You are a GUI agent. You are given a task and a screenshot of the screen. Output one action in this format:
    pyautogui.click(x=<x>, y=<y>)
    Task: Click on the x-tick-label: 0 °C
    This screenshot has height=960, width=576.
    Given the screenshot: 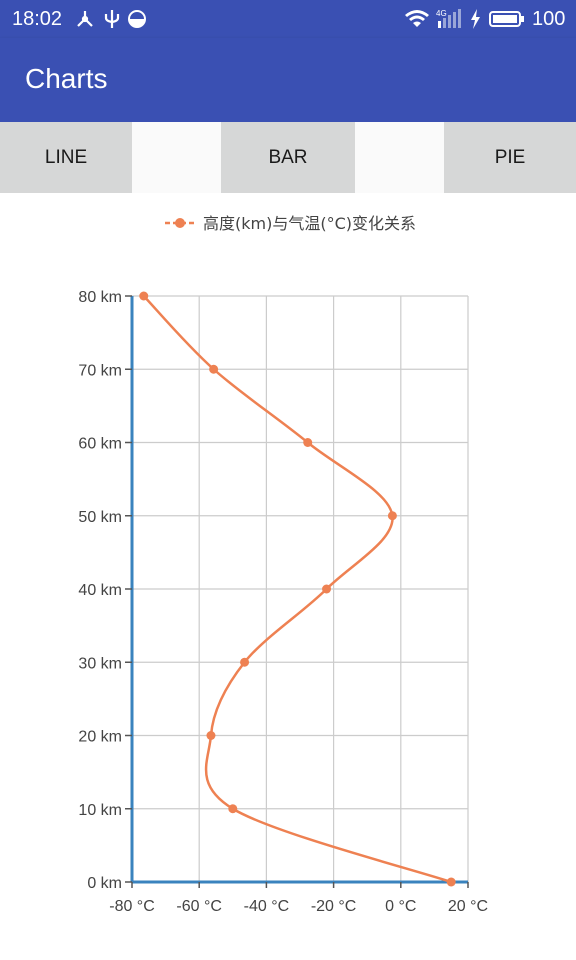 What is the action you would take?
    pyautogui.click(x=400, y=906)
    